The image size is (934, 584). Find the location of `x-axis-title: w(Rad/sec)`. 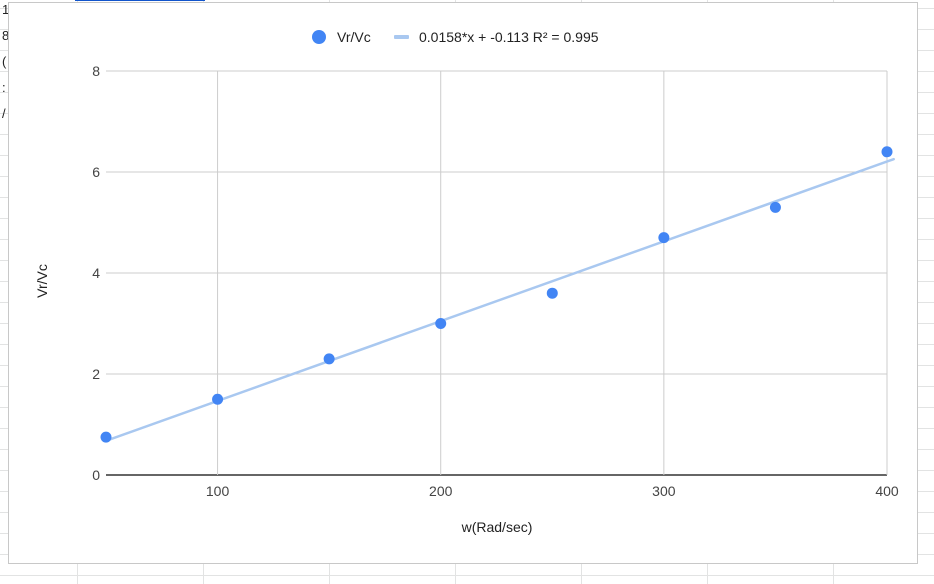

x-axis-title: w(Rad/sec) is located at coordinates (497, 527).